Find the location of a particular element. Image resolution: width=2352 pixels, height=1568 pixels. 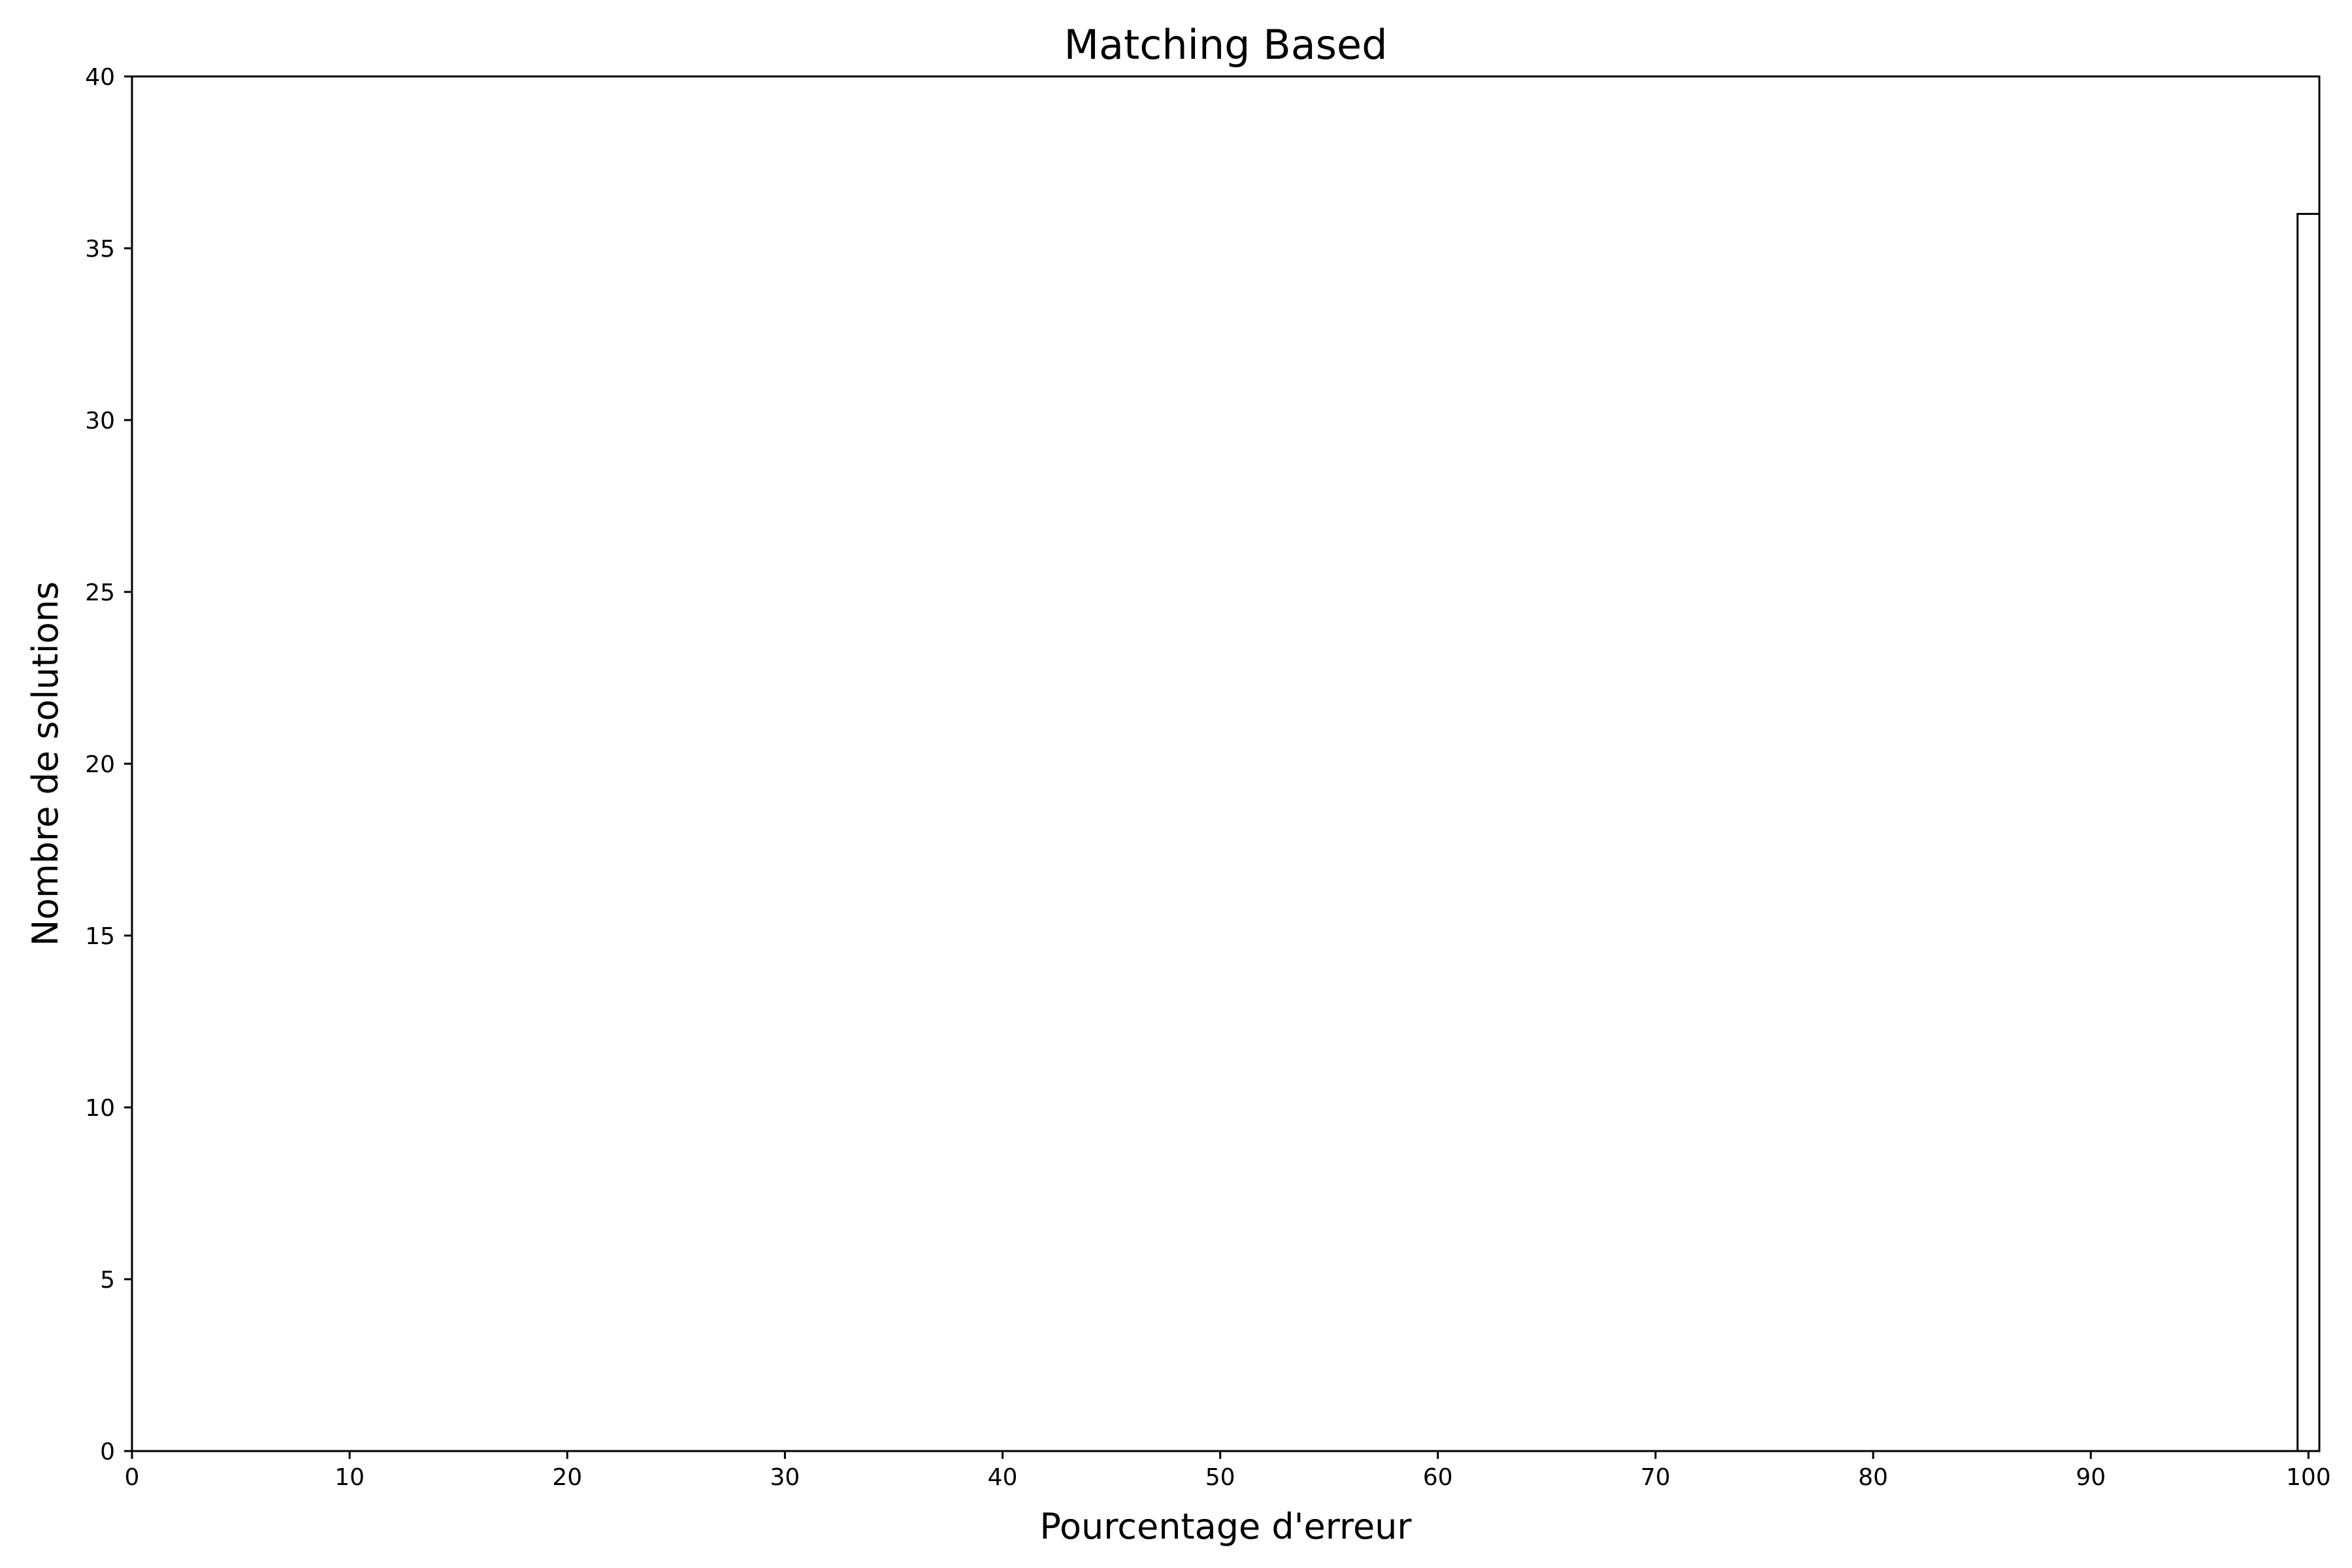

x-tick-label: 80 is located at coordinates (1873, 1477).